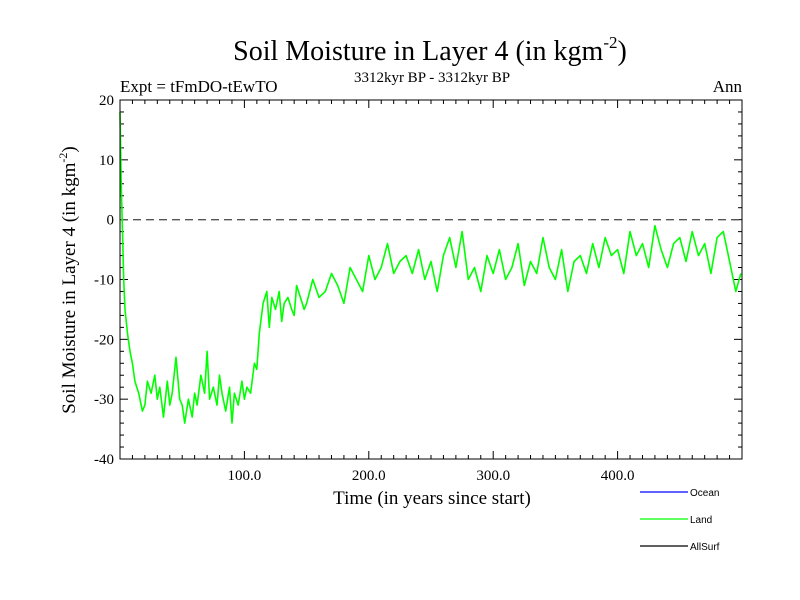 The width and height of the screenshot is (800, 600). What do you see at coordinates (369, 476) in the screenshot?
I see `x-tick-label: 200.0` at bounding box center [369, 476].